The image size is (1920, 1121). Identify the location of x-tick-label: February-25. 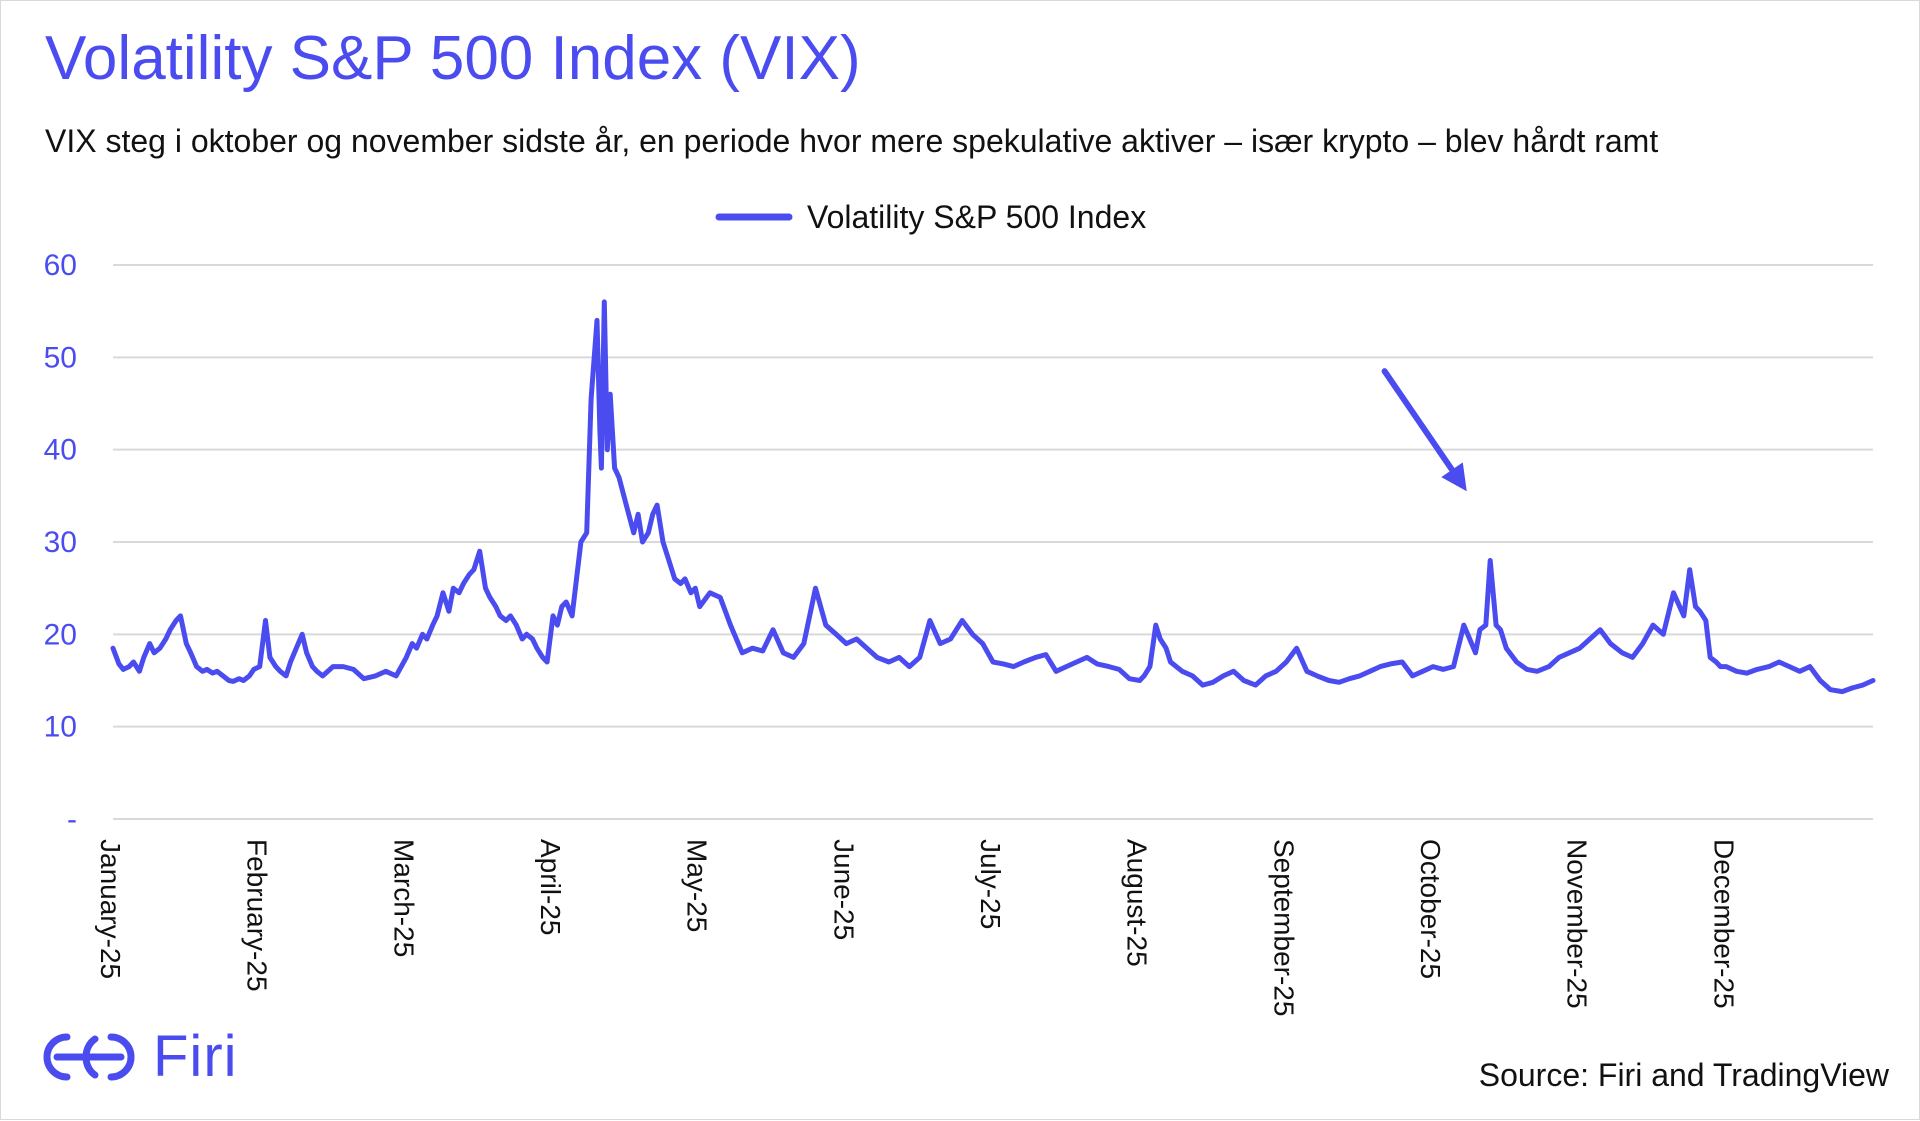
(257, 915).